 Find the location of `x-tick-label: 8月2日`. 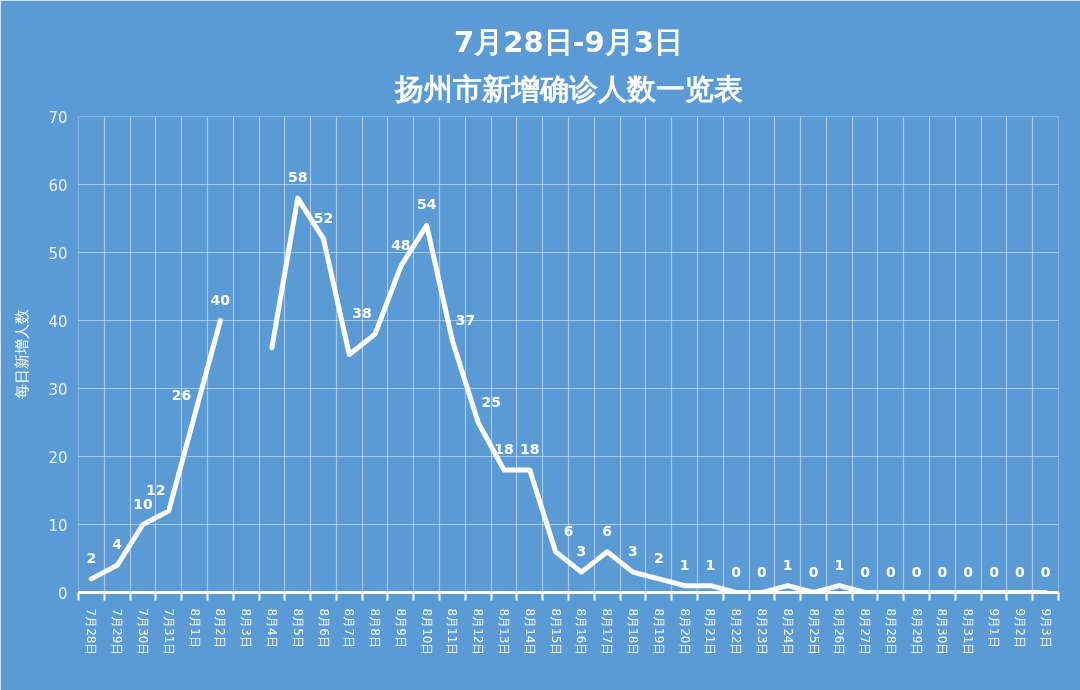

x-tick-label: 8月2日 is located at coordinates (220, 628).